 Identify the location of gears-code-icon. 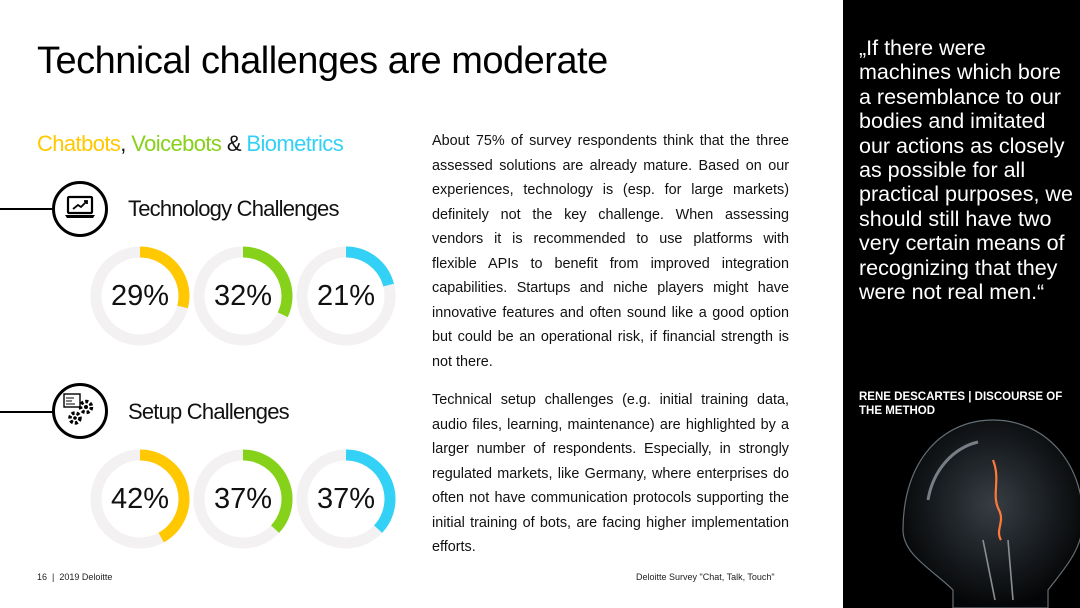
(80, 411).